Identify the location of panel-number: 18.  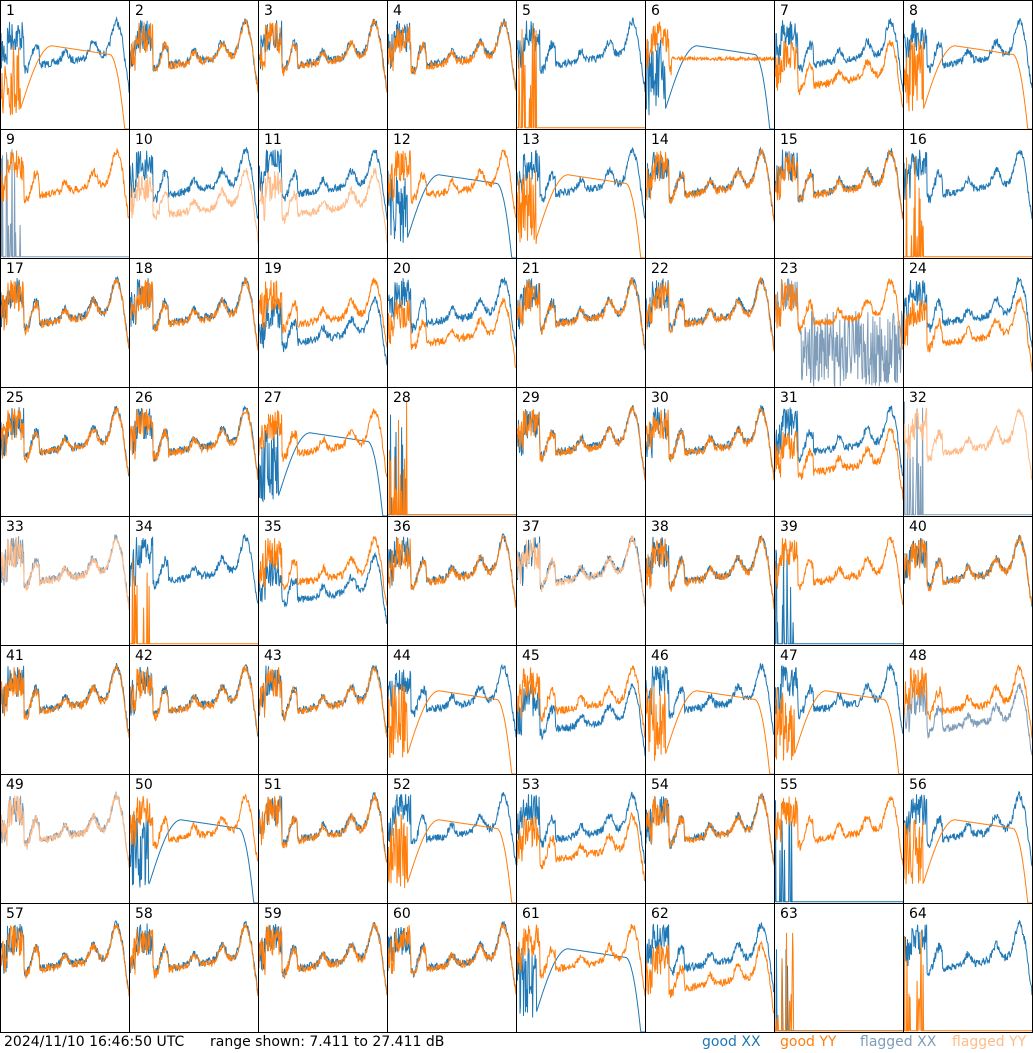
(144, 269).